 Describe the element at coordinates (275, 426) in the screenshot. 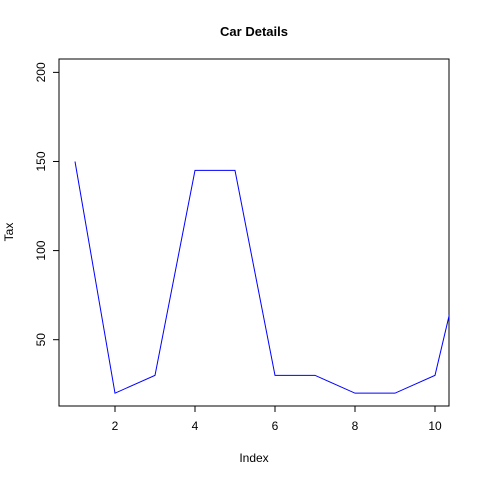

I see `x-tick-label: 6` at that location.